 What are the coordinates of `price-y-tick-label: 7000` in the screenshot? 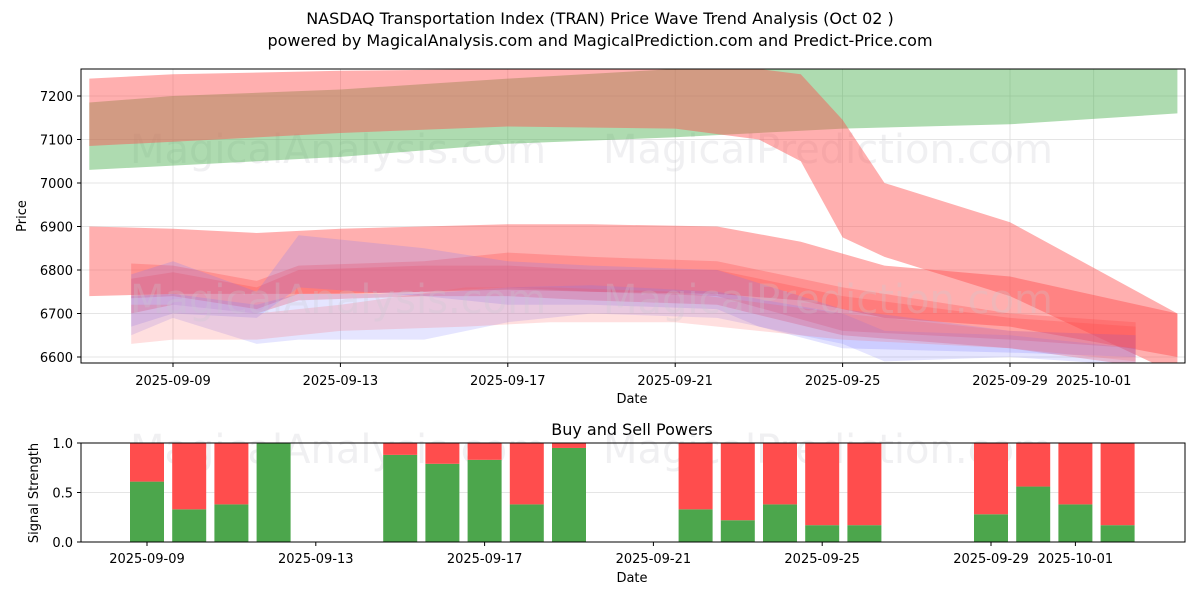 It's located at (56, 184).